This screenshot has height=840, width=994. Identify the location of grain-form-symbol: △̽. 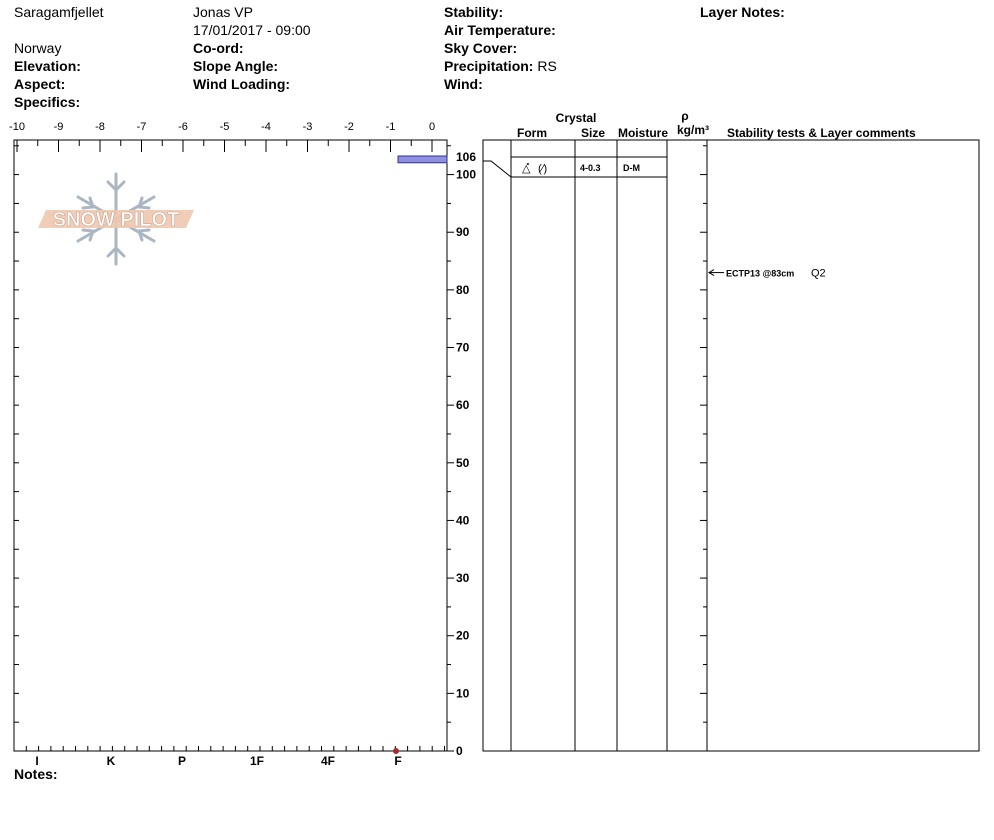
(526, 168).